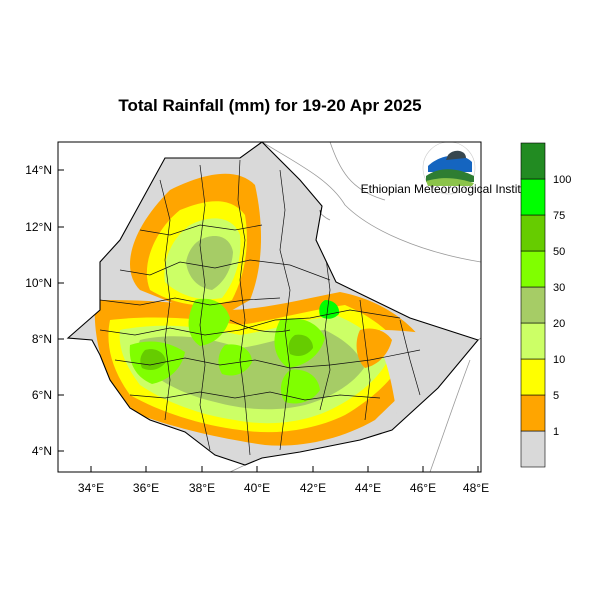 Image resolution: width=600 pixels, height=600 pixels. Describe the element at coordinates (450, 163) in the screenshot. I see `logo-sky` at that location.